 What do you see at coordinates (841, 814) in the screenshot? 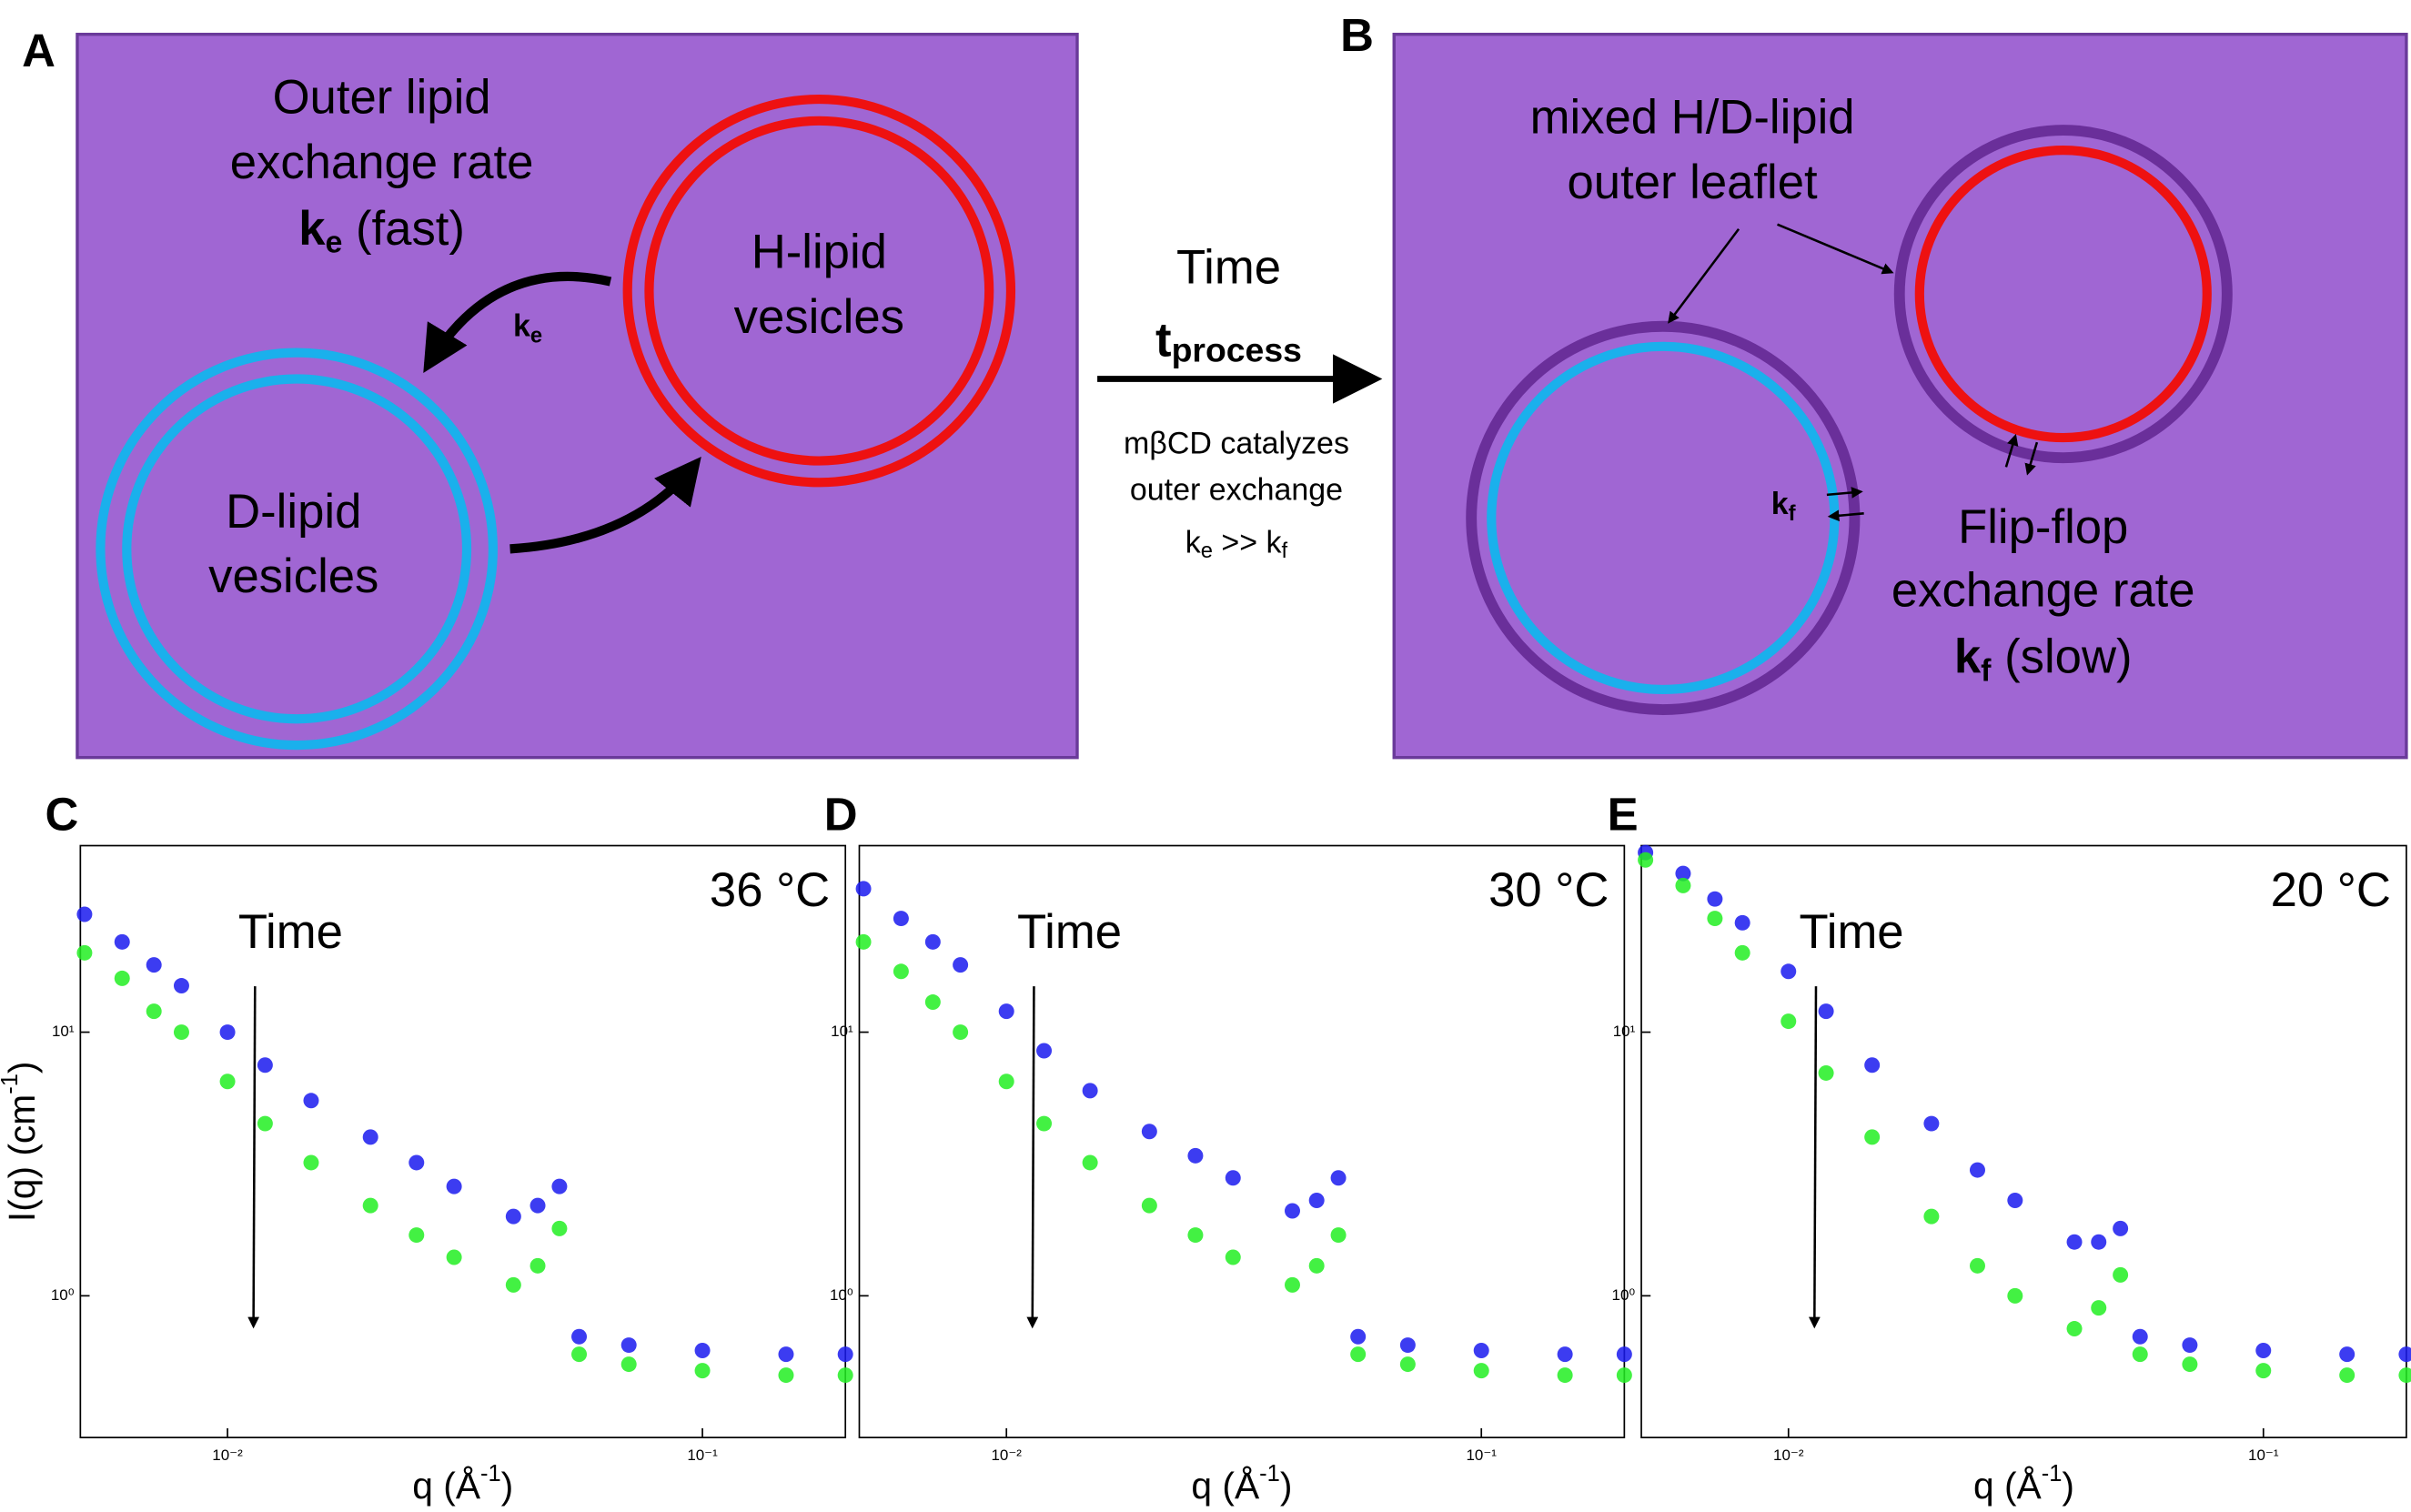
I see `panel-label: D` at bounding box center [841, 814].